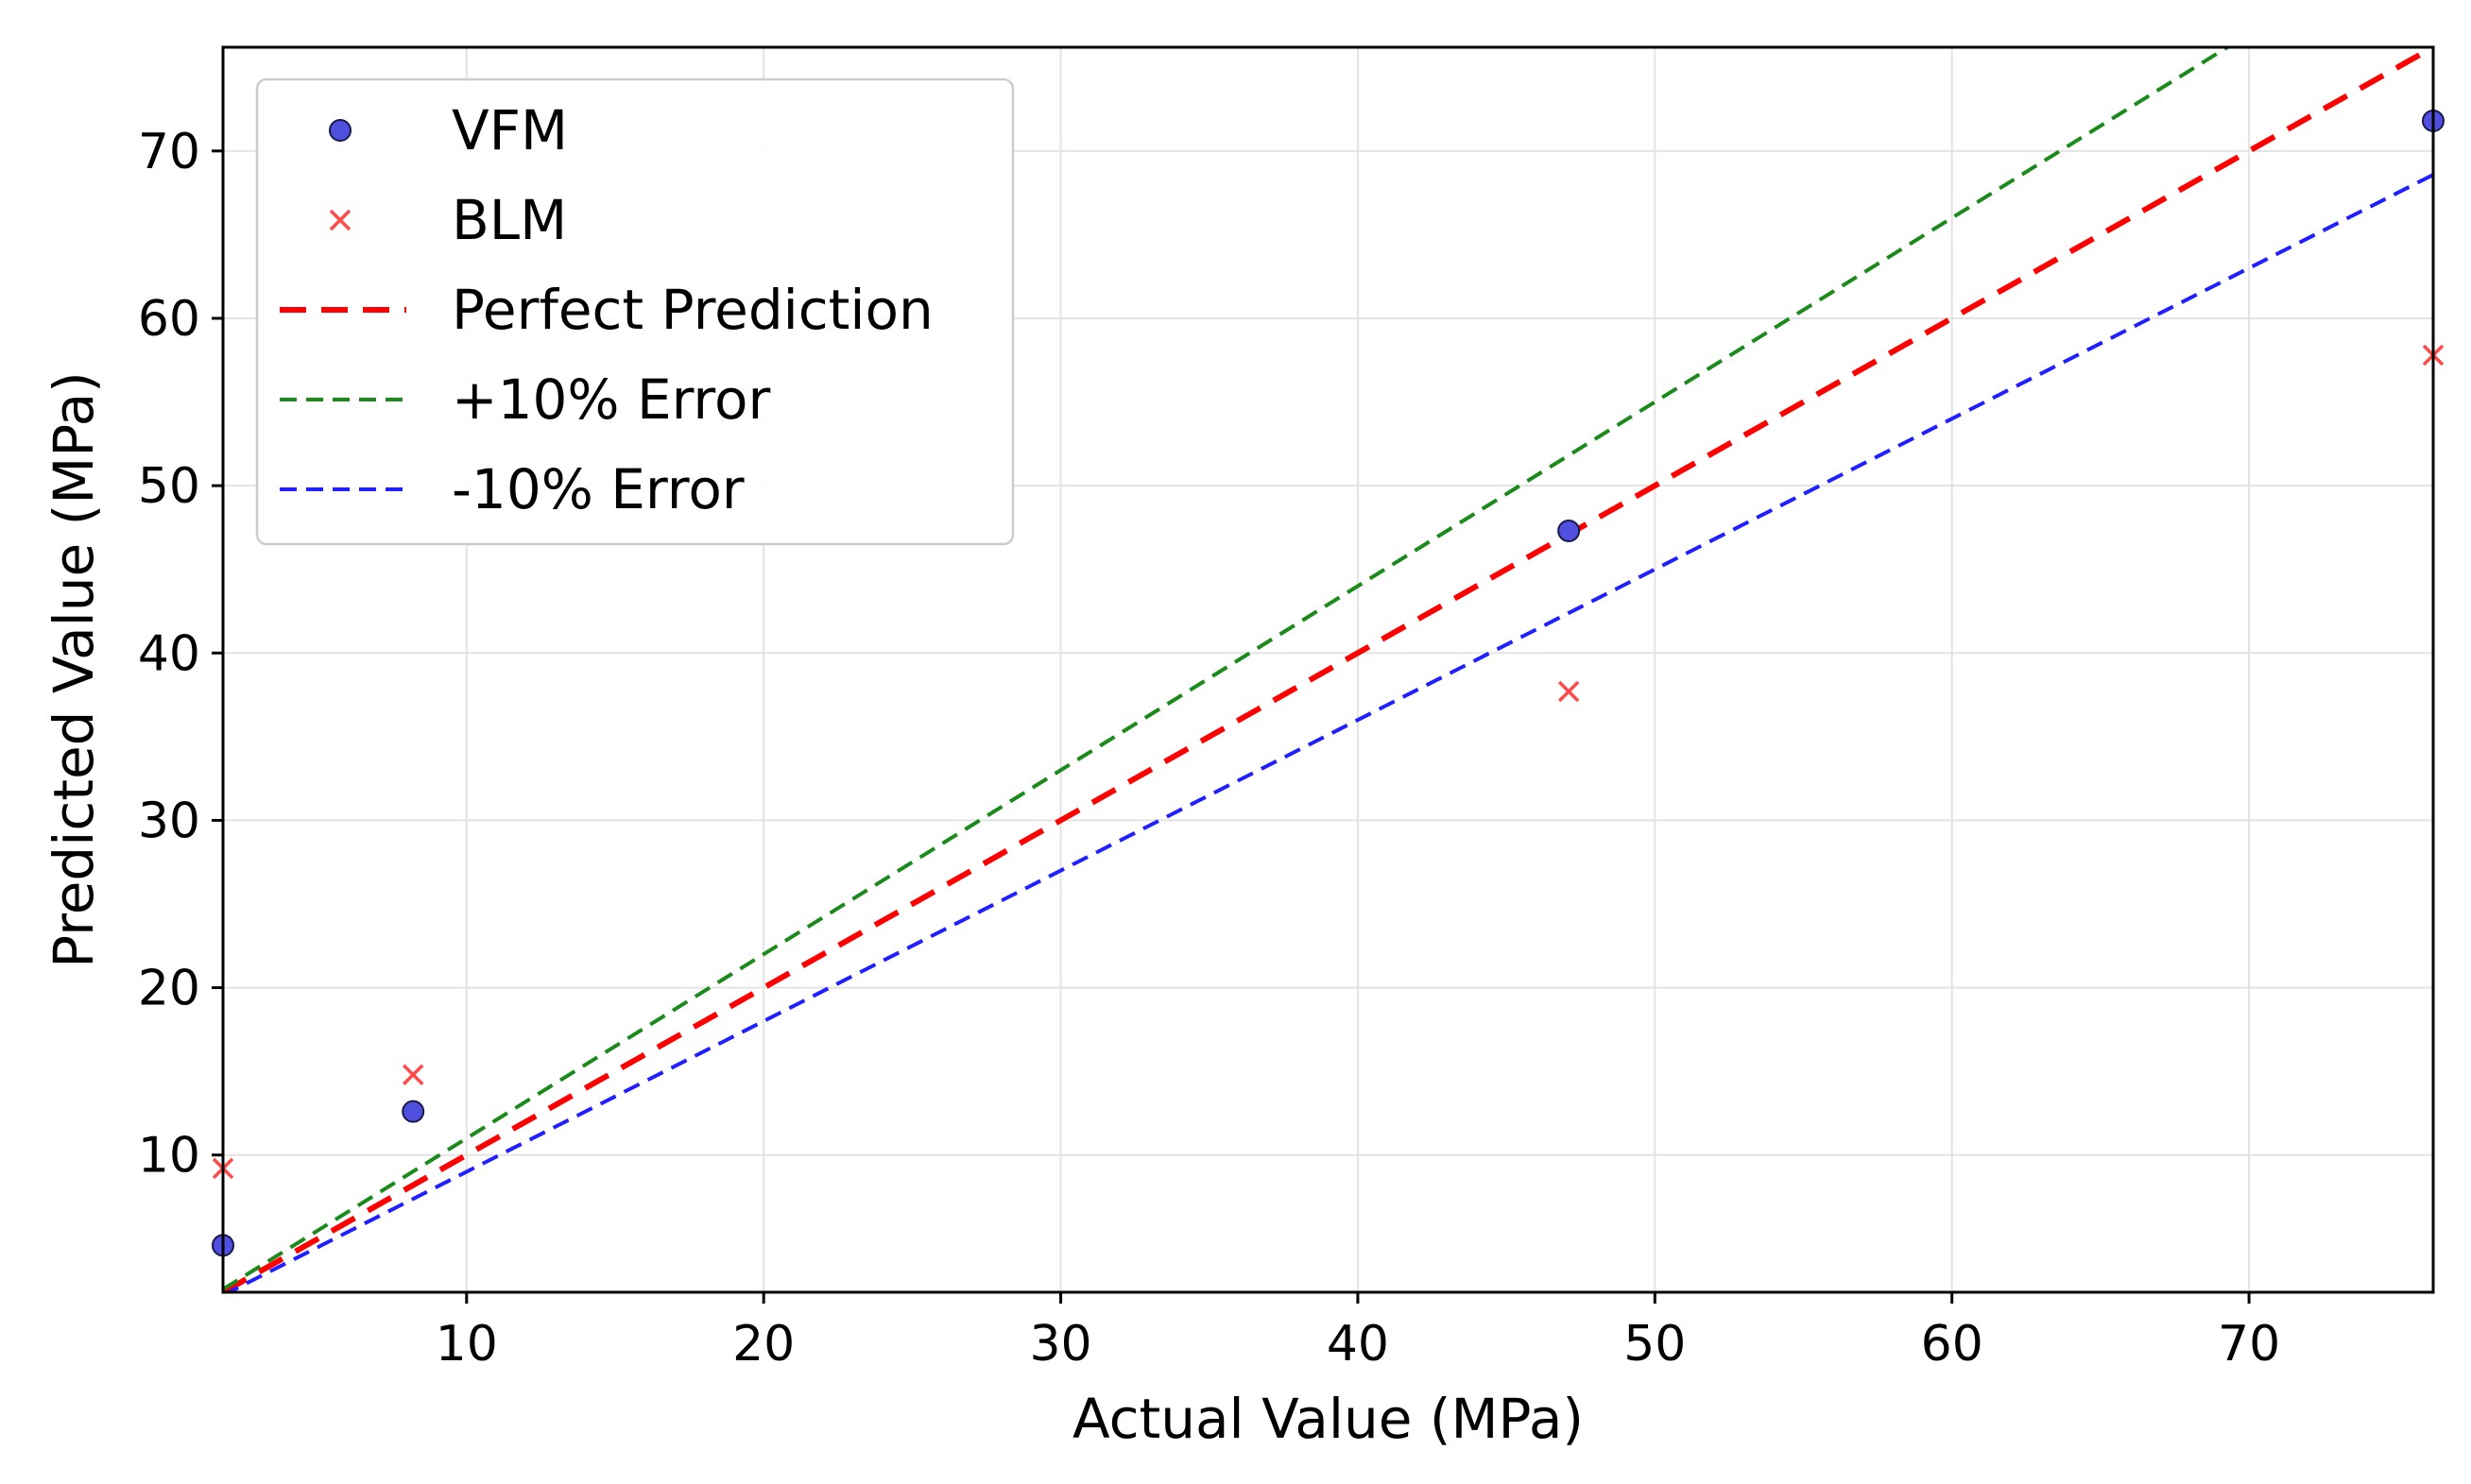  Describe the element at coordinates (510, 130) in the screenshot. I see `legend-label-vfm: VFM` at that location.